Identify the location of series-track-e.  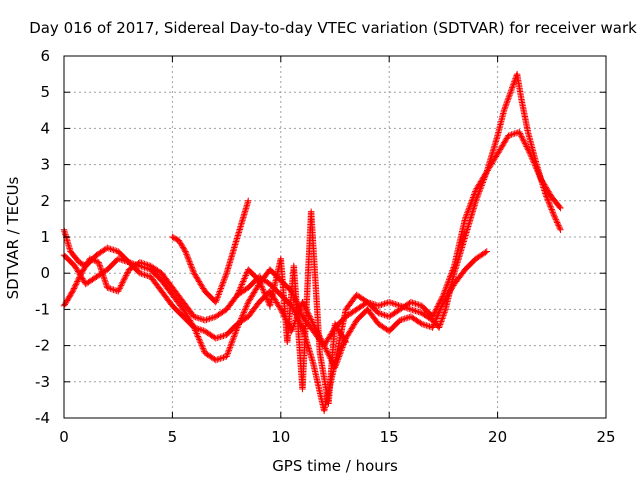
(292, 307).